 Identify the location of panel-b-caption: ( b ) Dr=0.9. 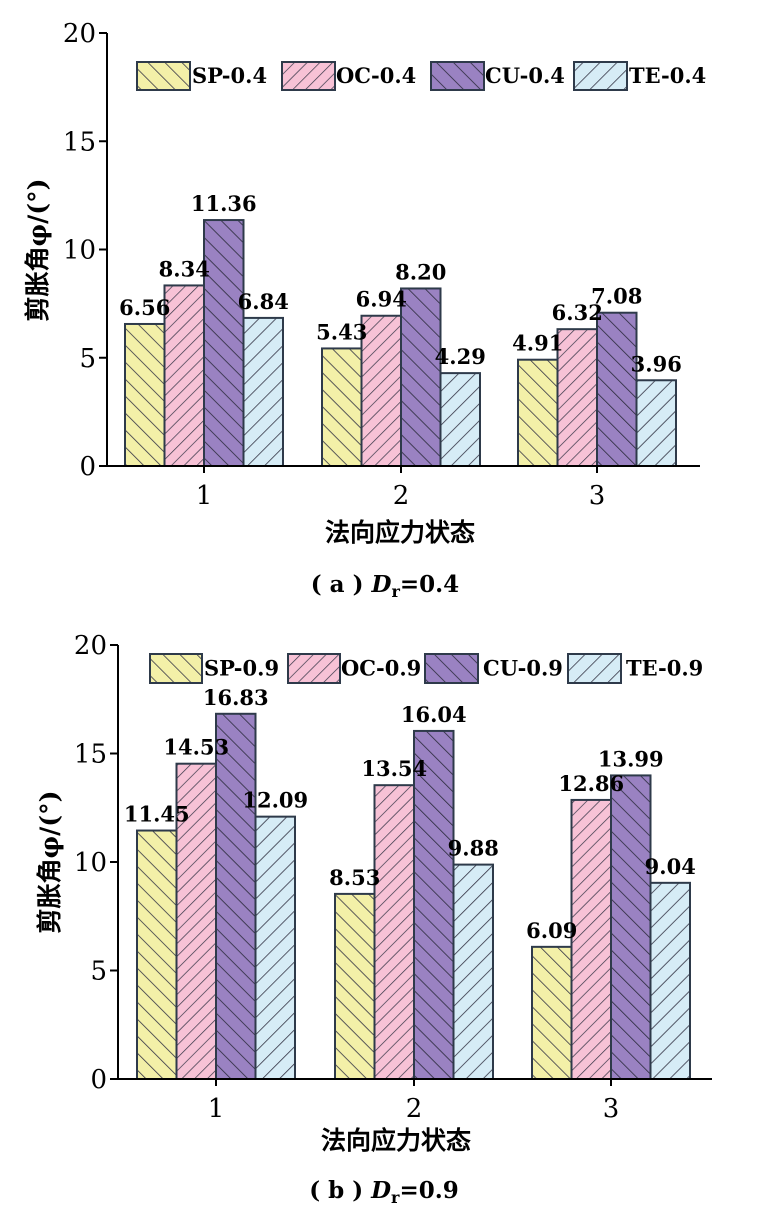
(384, 1192).